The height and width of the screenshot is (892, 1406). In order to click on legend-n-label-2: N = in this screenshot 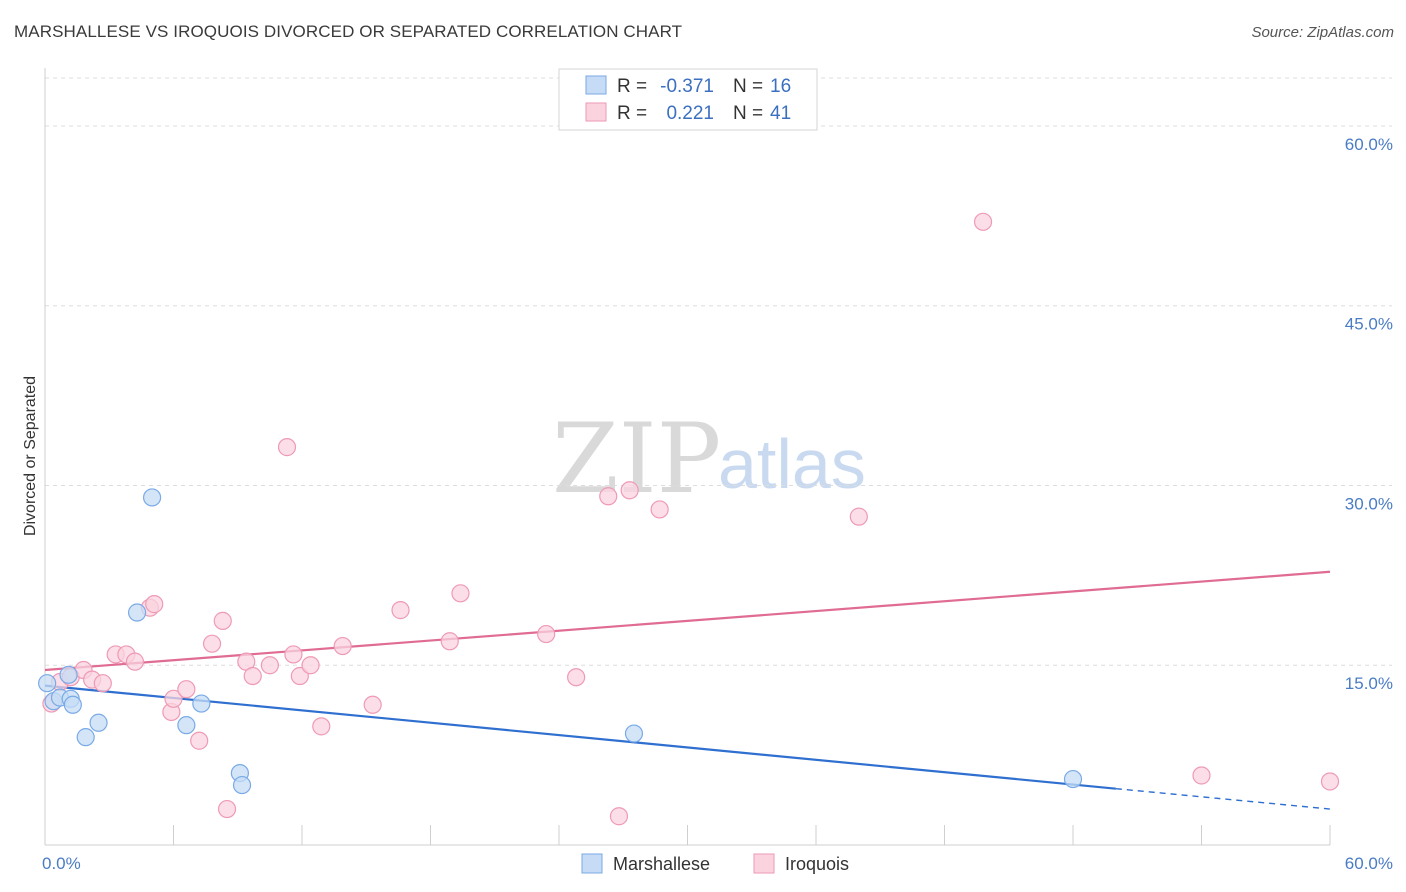, I will do `click(748, 113)`.